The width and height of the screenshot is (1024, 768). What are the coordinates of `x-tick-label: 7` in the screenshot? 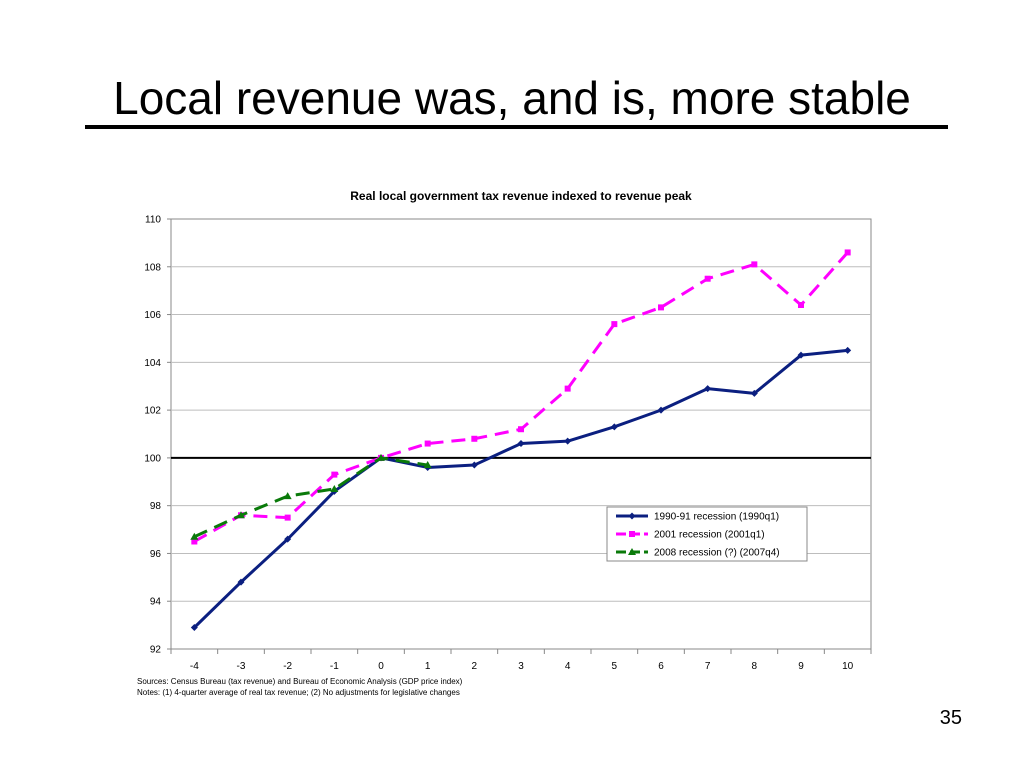 It's located at (708, 666).